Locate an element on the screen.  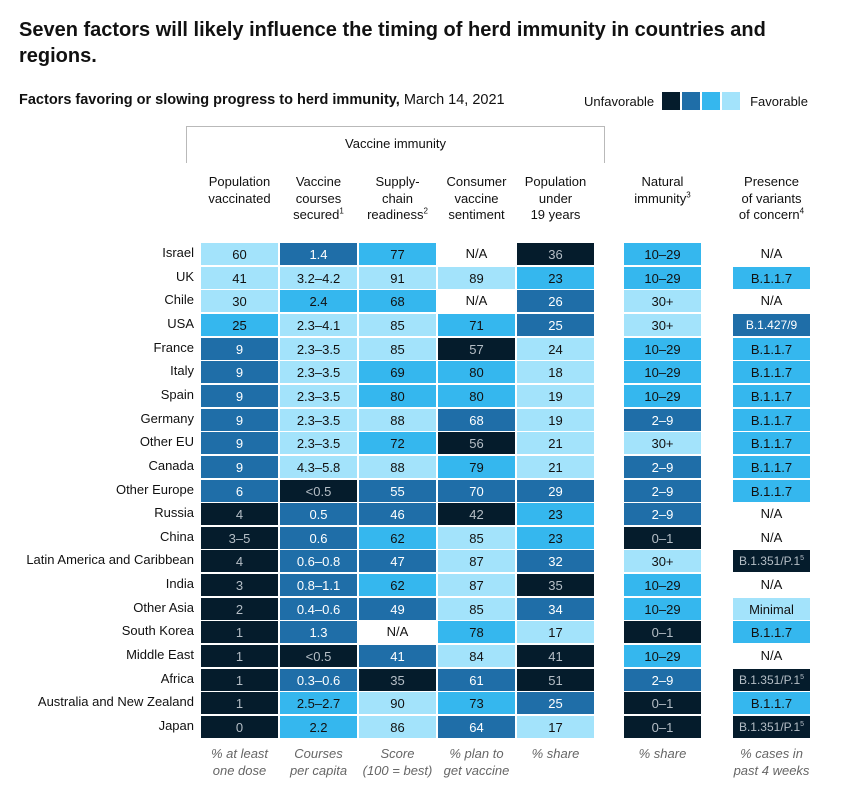
table-cell: 60 is located at coordinates (239, 253).